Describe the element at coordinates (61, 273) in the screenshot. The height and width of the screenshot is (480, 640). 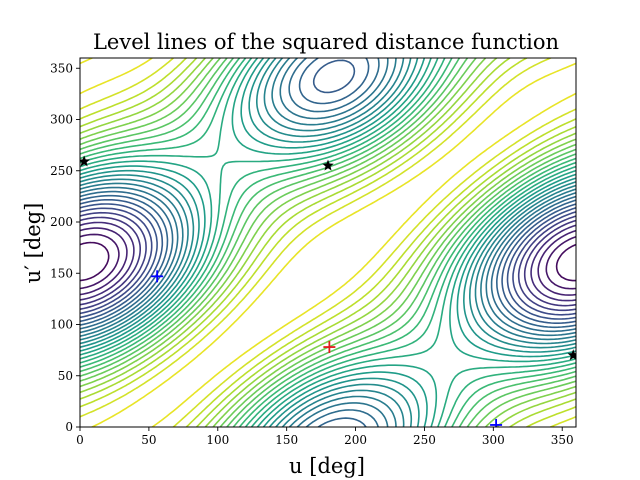
I see `y-tick-label: 150` at that location.